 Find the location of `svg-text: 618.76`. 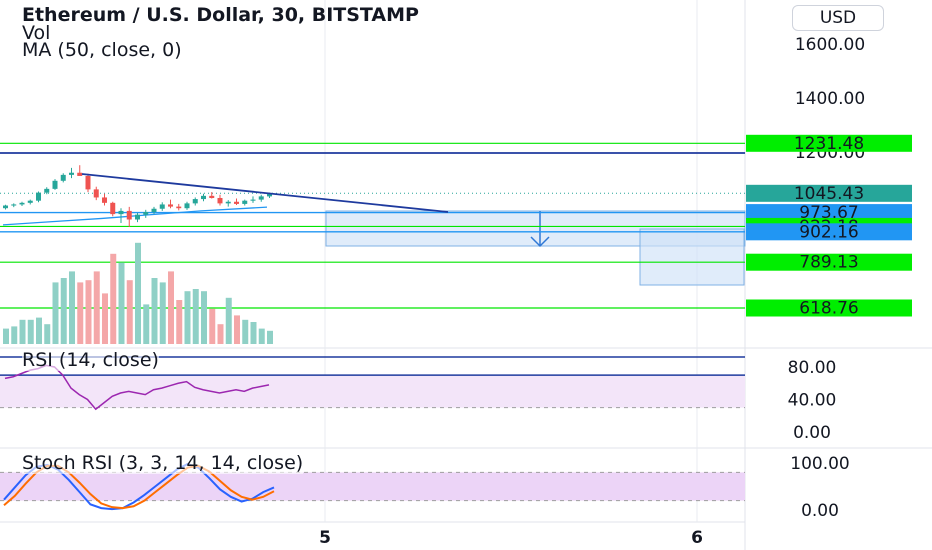

svg-text: 618.76 is located at coordinates (828, 309).